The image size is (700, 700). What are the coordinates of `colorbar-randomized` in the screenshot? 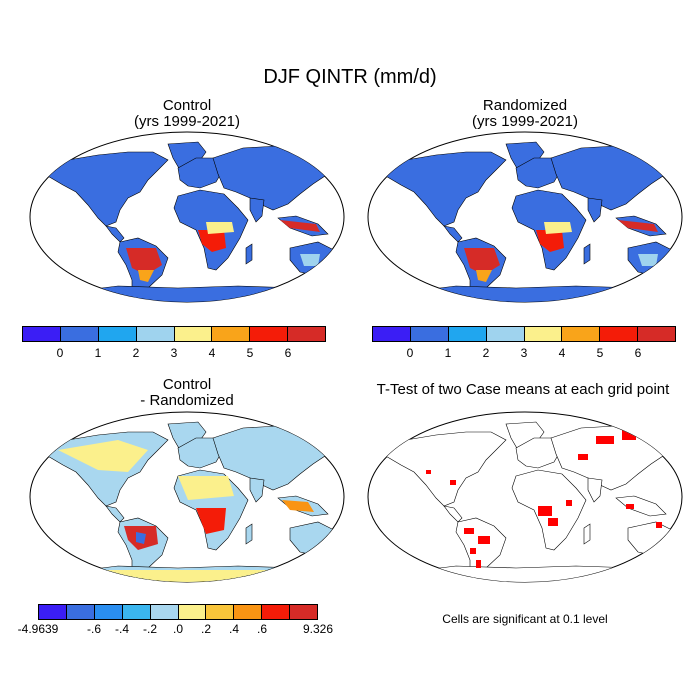 It's located at (524, 334).